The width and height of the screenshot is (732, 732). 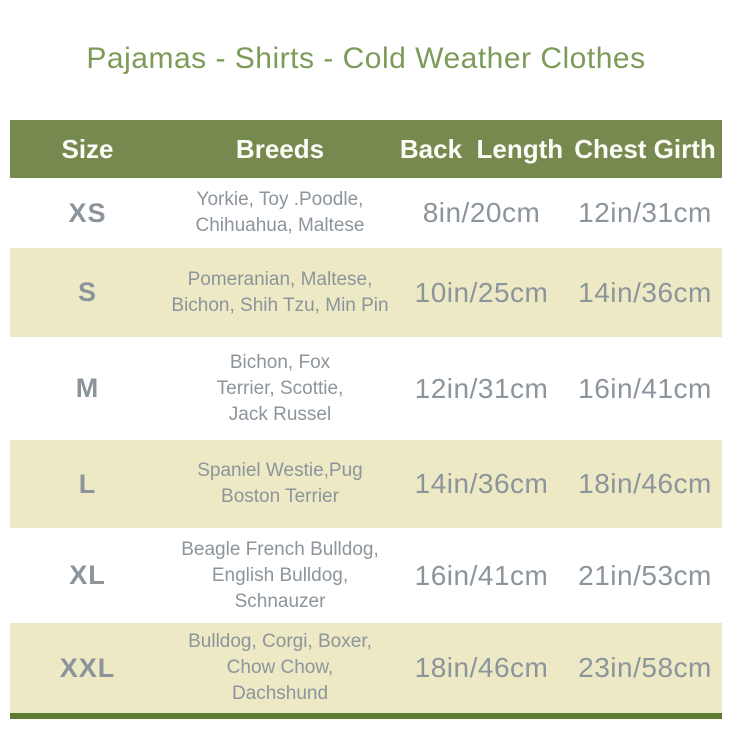 What do you see at coordinates (366, 58) in the screenshot?
I see `page-title: Pajamas - Shirts - Cold Weather Clothes` at bounding box center [366, 58].